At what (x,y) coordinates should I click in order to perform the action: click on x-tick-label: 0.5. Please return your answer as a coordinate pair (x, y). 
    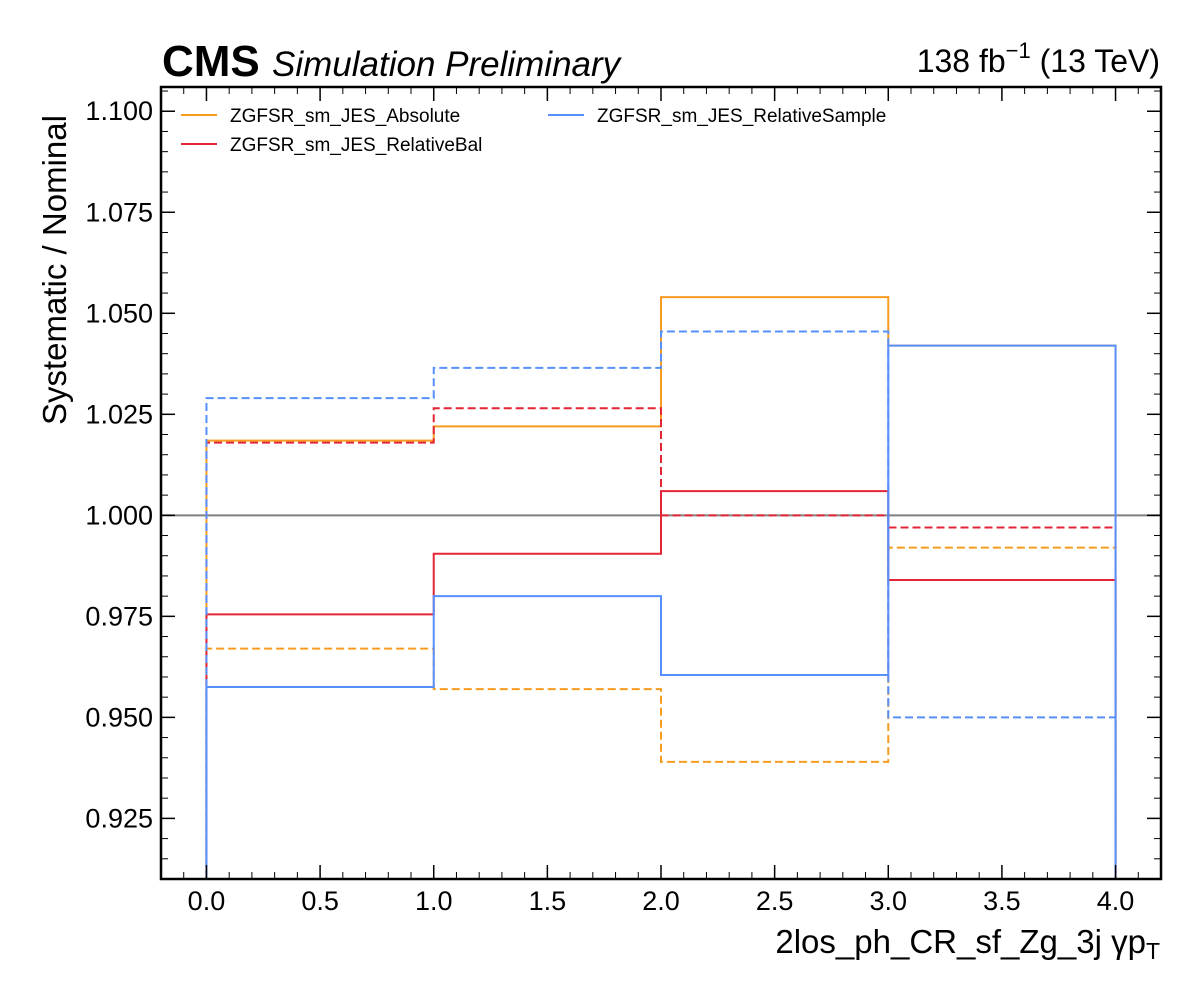
    Looking at the image, I should click on (320, 901).